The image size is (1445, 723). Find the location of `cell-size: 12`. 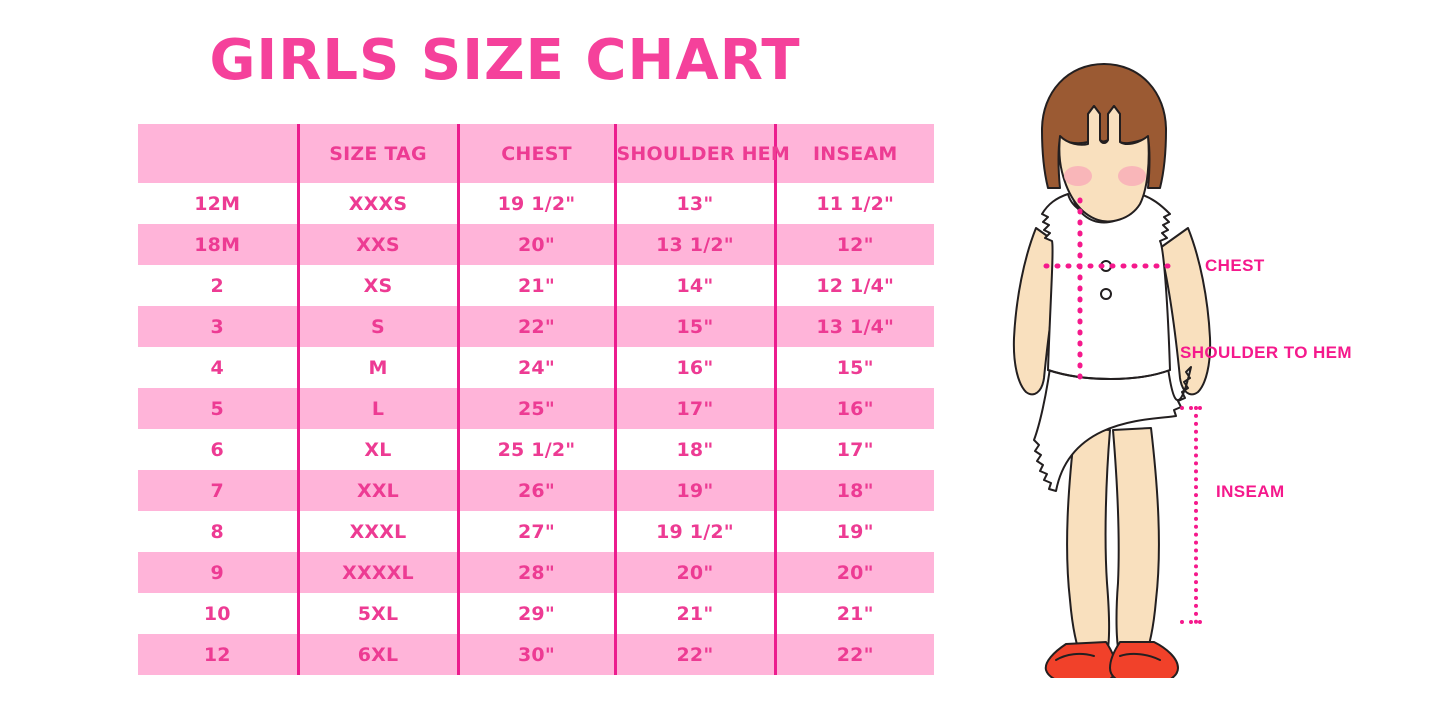

cell-size: 12 is located at coordinates (217, 654).